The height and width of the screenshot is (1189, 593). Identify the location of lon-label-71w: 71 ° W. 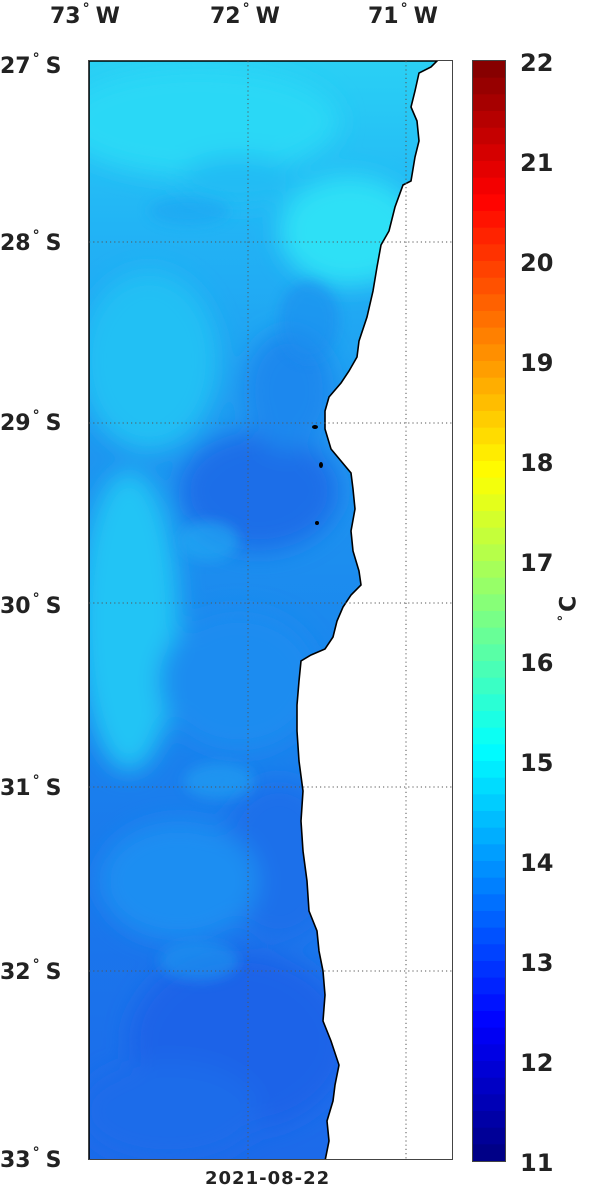
(403, 15).